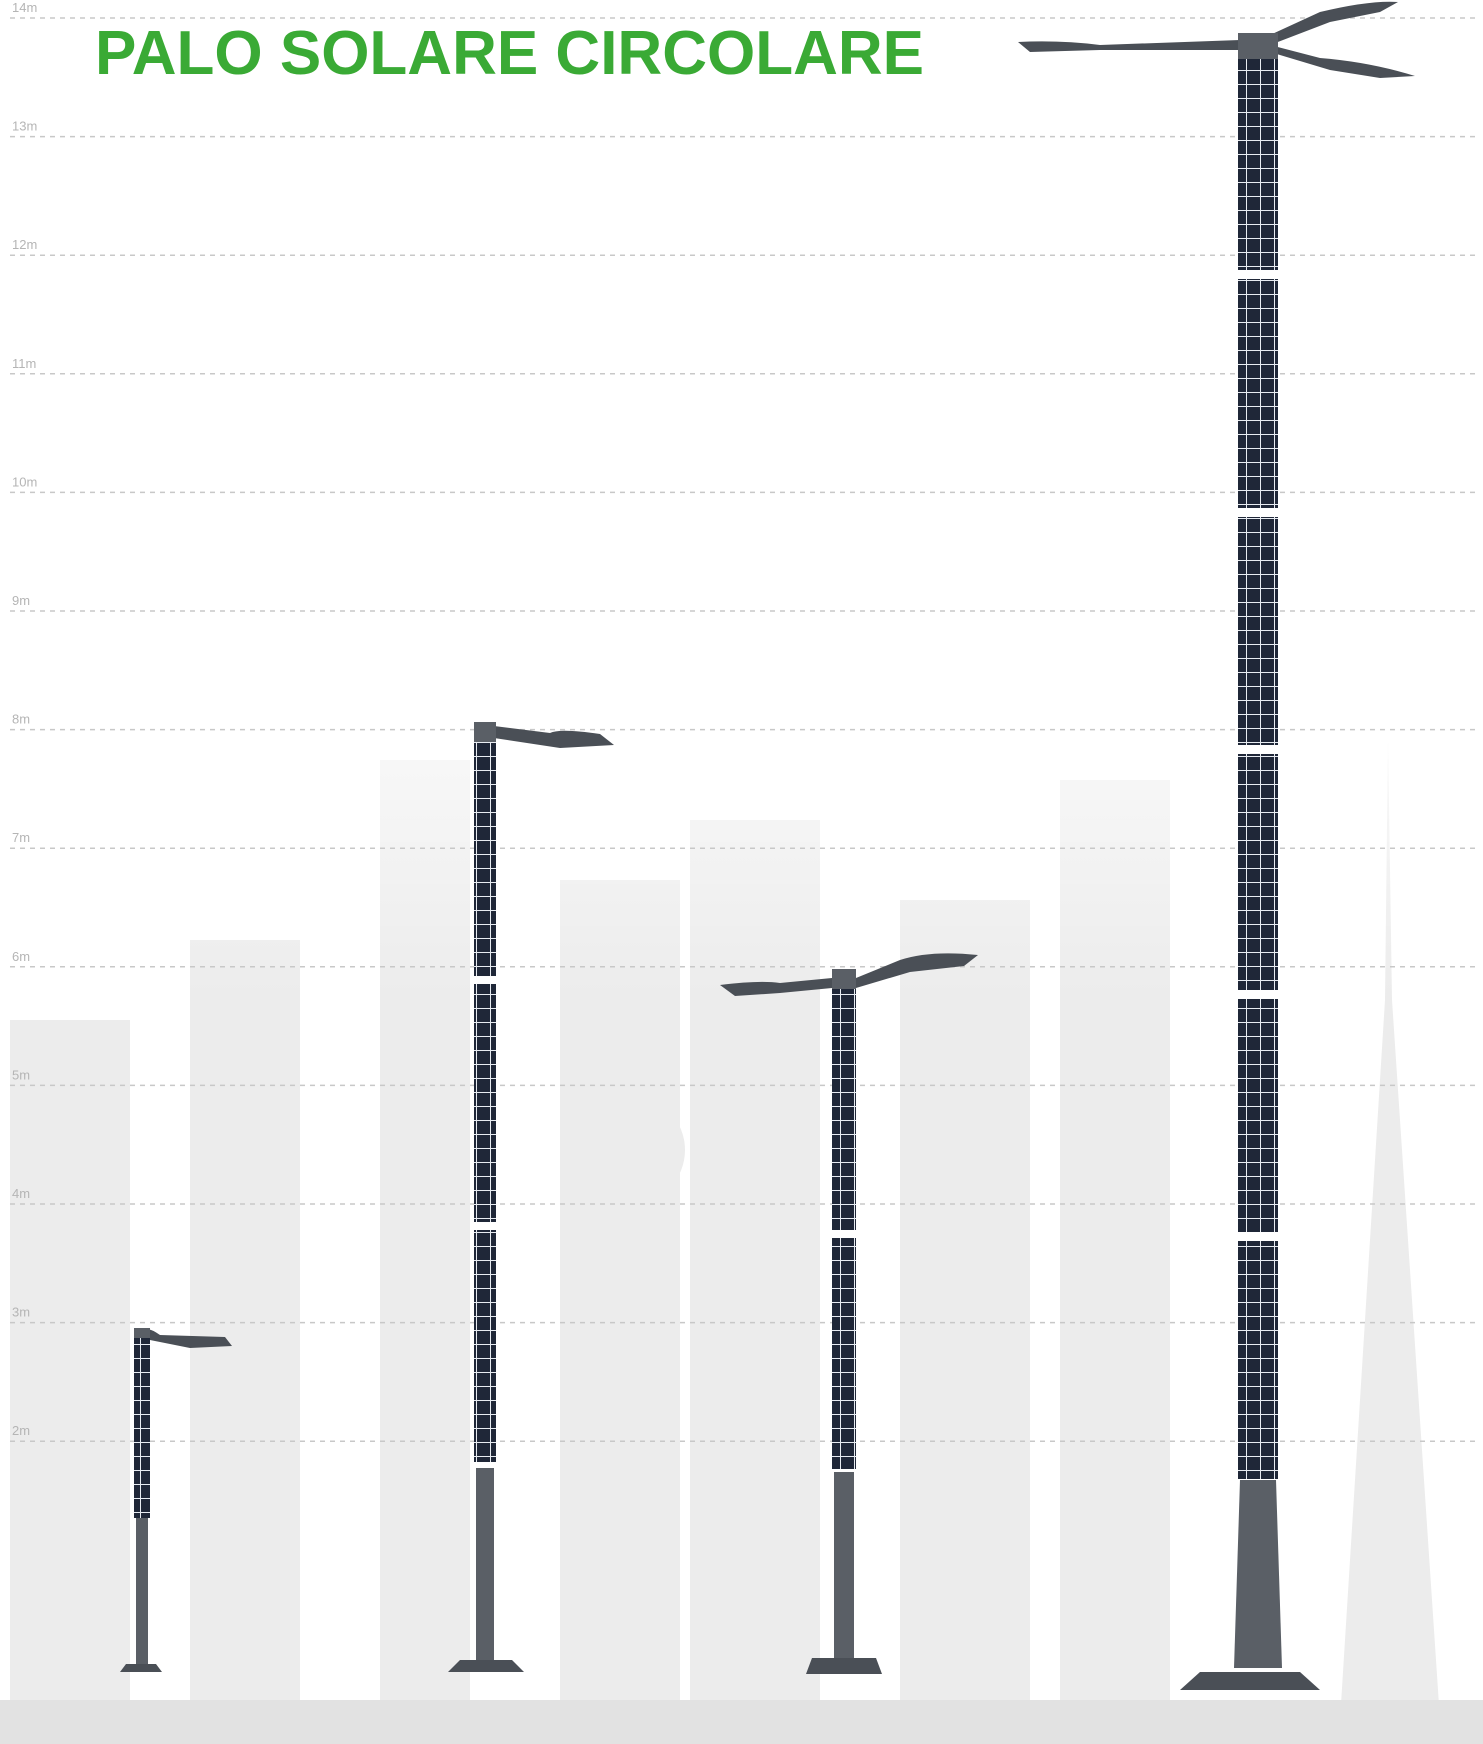  What do you see at coordinates (24, 363) in the screenshot?
I see `scale-label: 11m` at bounding box center [24, 363].